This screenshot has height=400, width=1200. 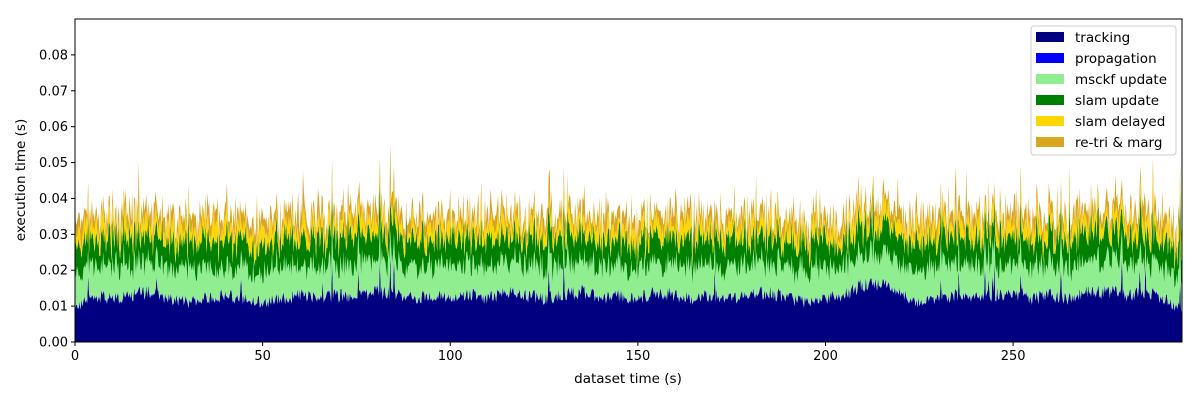 What do you see at coordinates (1102, 38) in the screenshot?
I see `legend-label: tracking` at bounding box center [1102, 38].